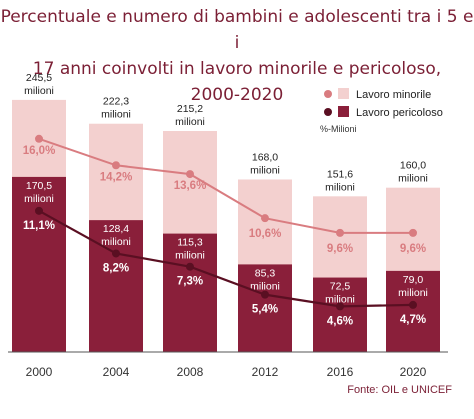  I want to click on legend-marker-pericoloso-circle, so click(328, 112).